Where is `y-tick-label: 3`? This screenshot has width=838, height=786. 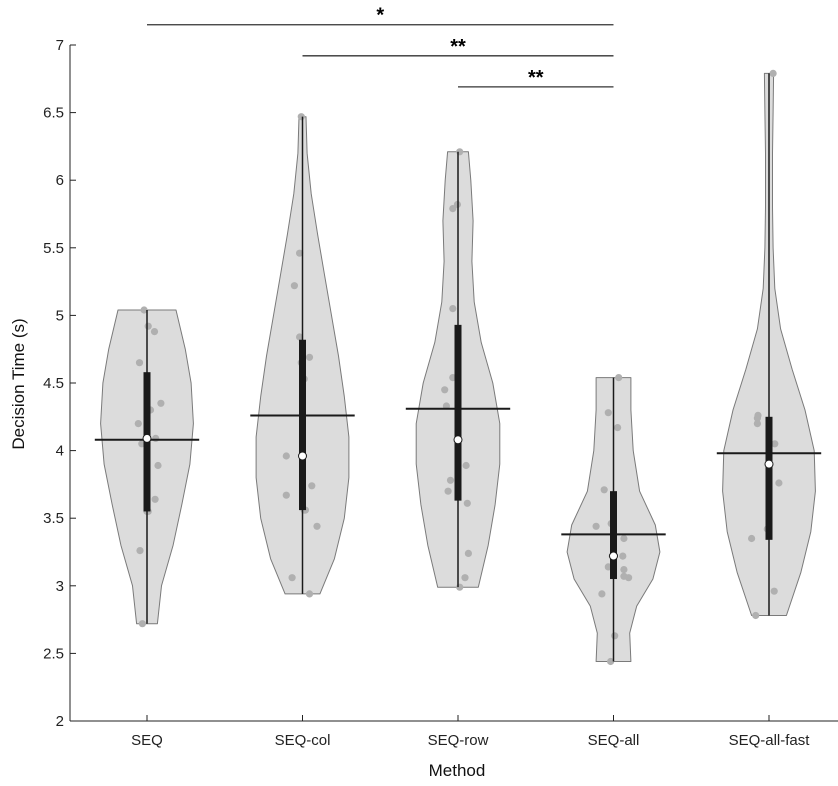
y-tick-label: 3 is located at coordinates (60, 586).